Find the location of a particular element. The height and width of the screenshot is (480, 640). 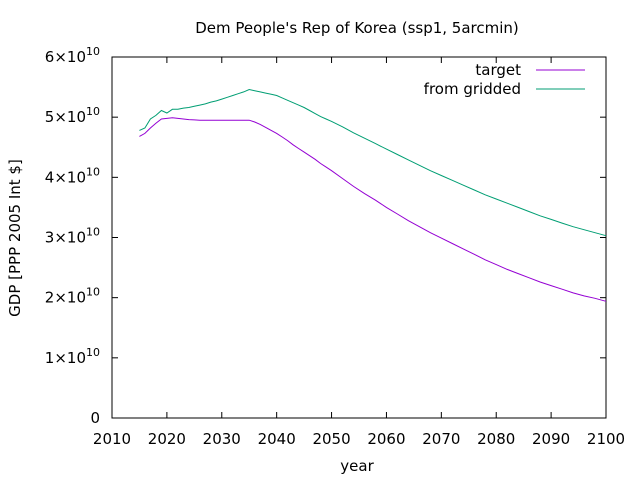

y-tick-mantissa: 6×10 is located at coordinates (65, 57).